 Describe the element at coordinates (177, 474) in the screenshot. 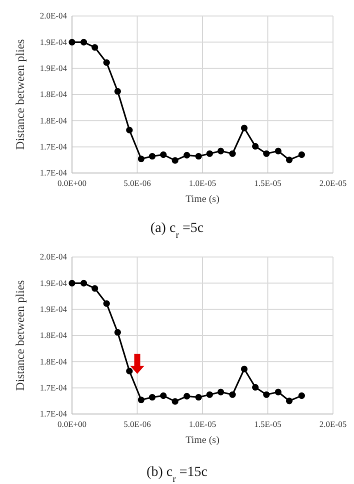

I see `text: (b) c$_{r}$ =15c` at that location.